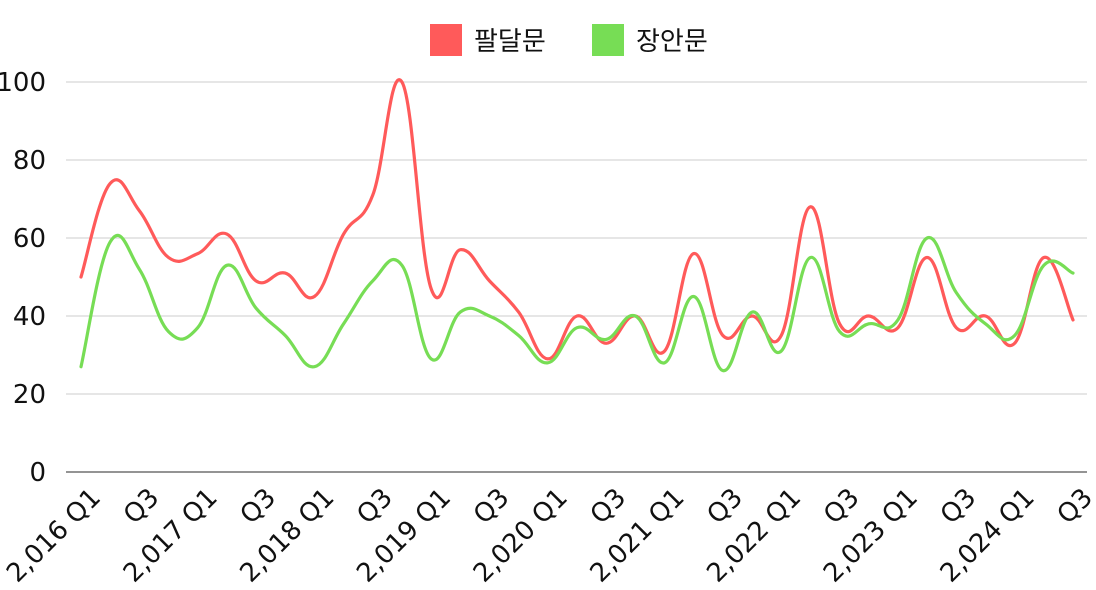 The width and height of the screenshot is (1096, 590). What do you see at coordinates (37, 473) in the screenshot?
I see `y-tick-label: 0` at bounding box center [37, 473].